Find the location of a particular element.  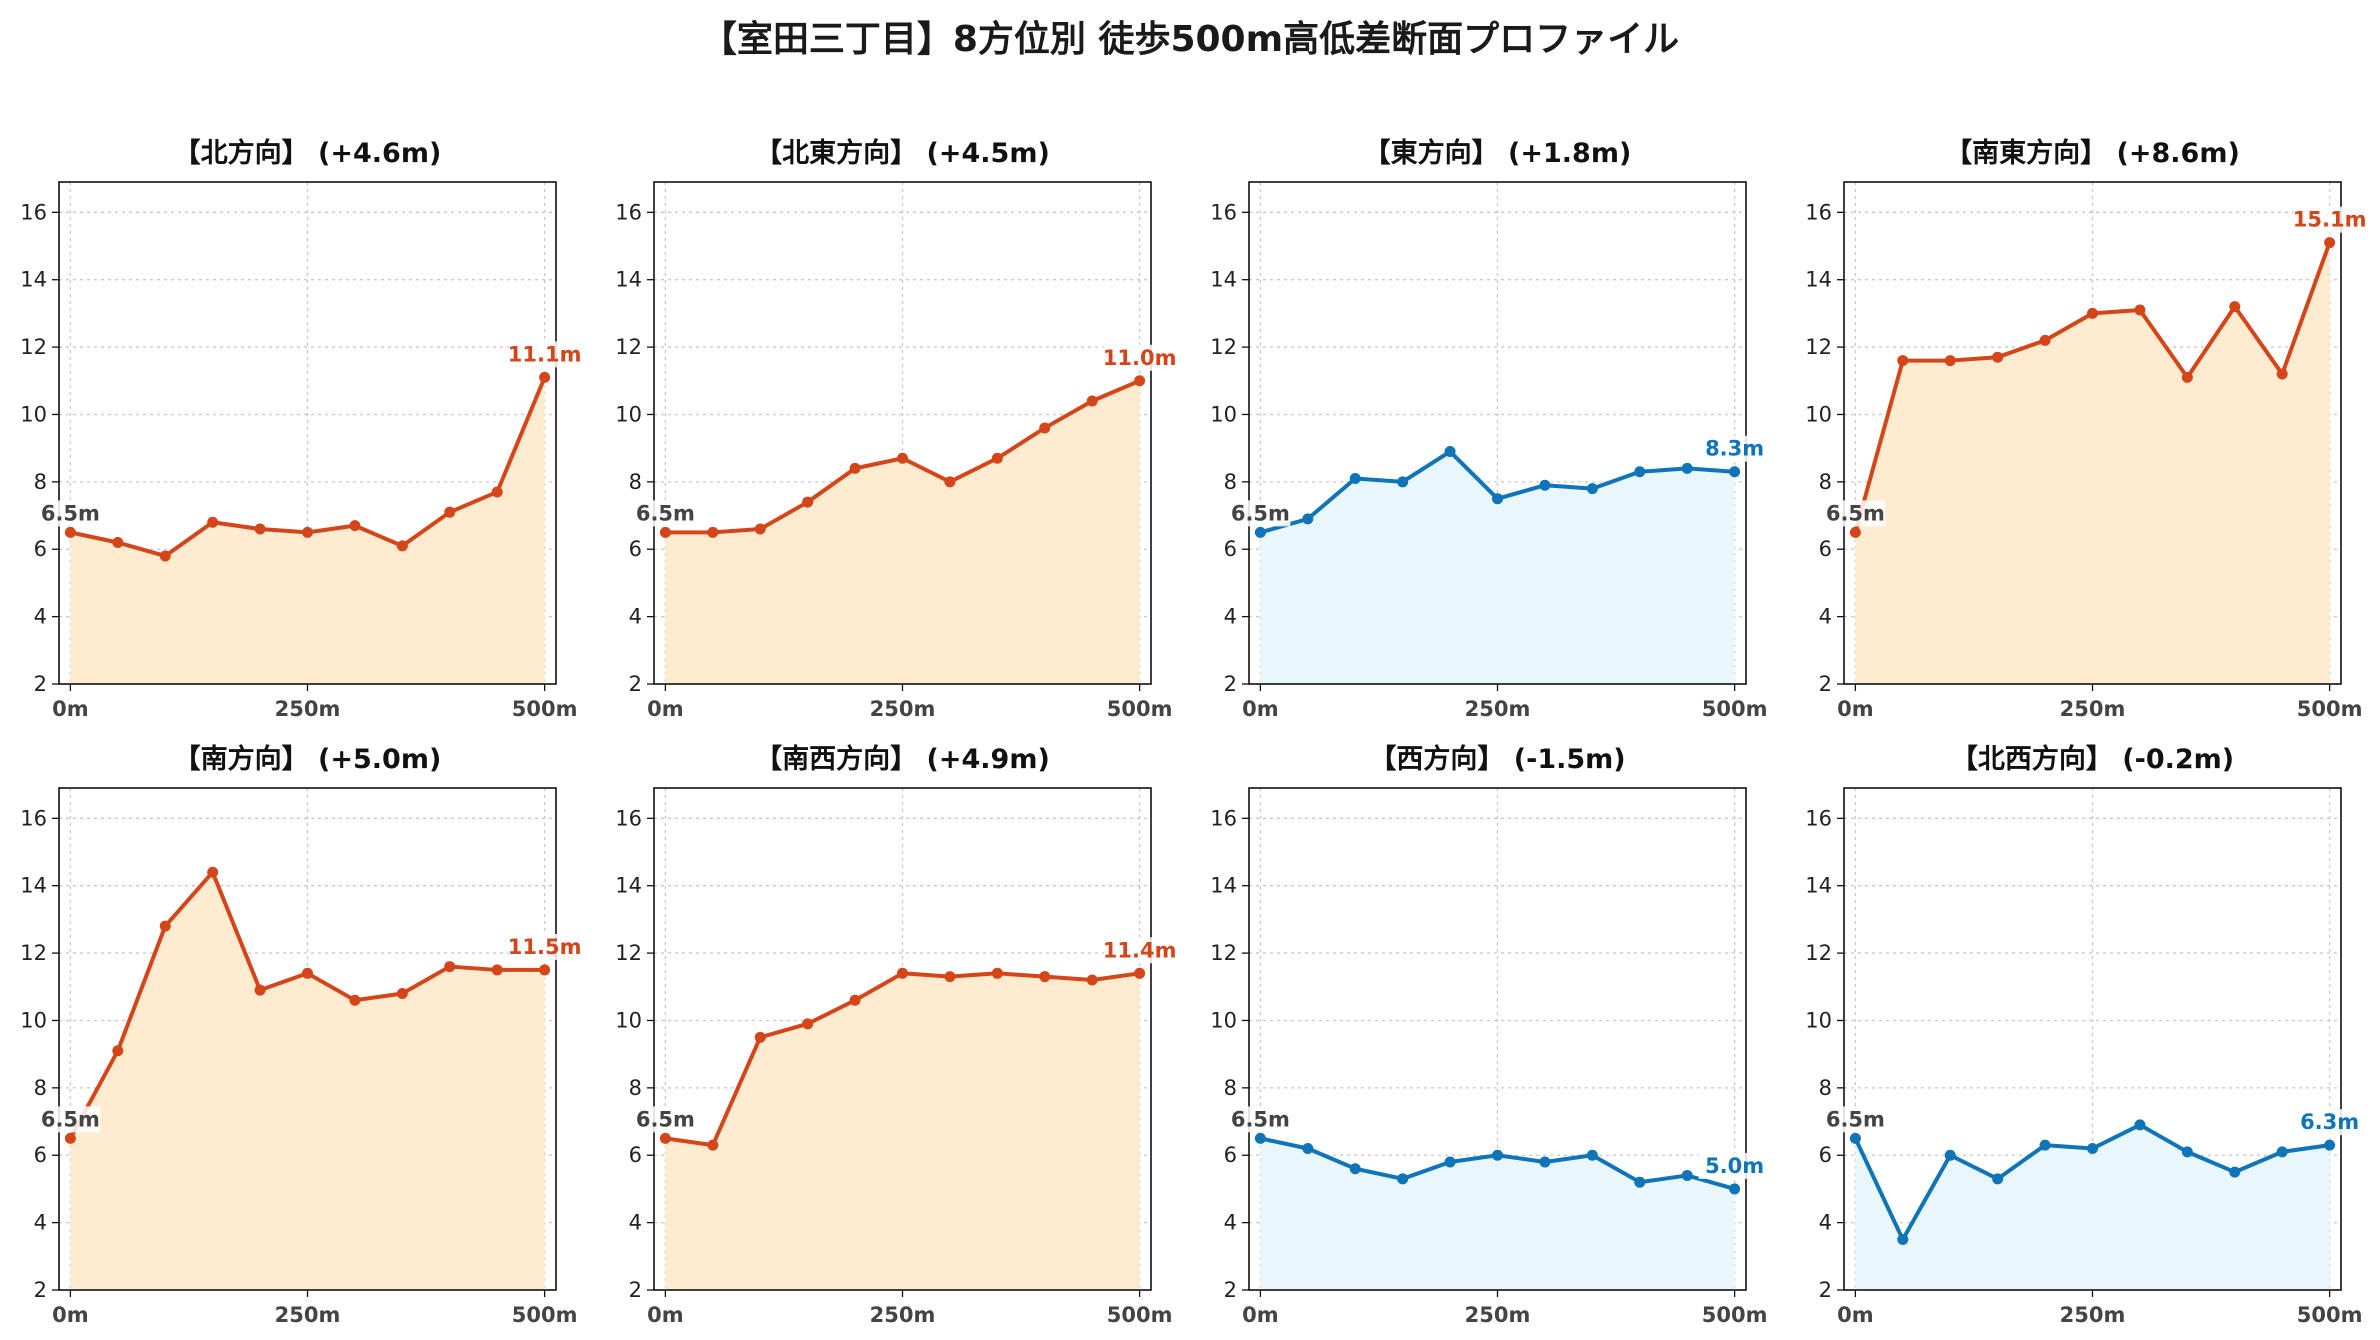

end-value-label: 5.0m is located at coordinates (1734, 1166).